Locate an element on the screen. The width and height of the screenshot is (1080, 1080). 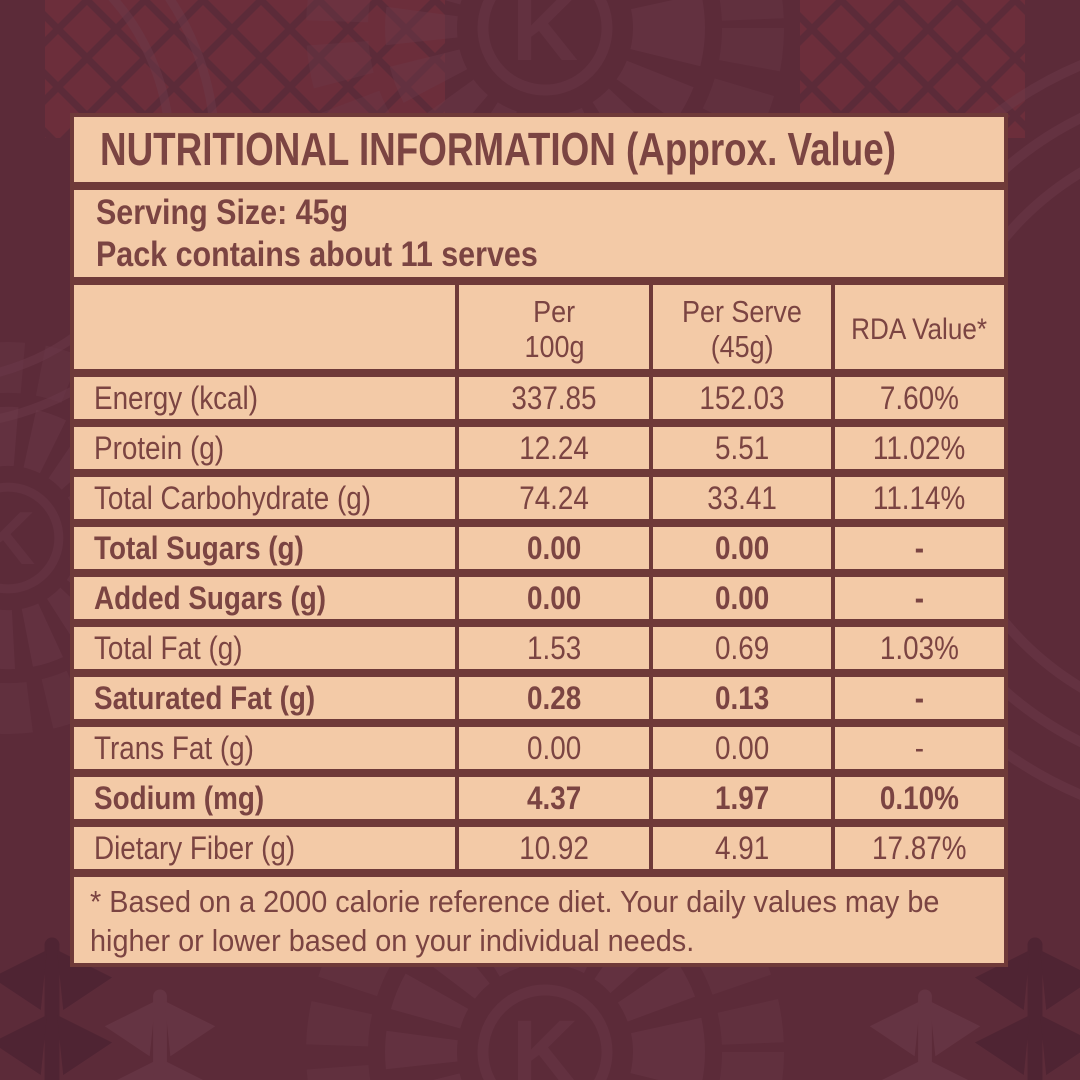
nutrient-rda-value: 11.02% is located at coordinates (917, 448).